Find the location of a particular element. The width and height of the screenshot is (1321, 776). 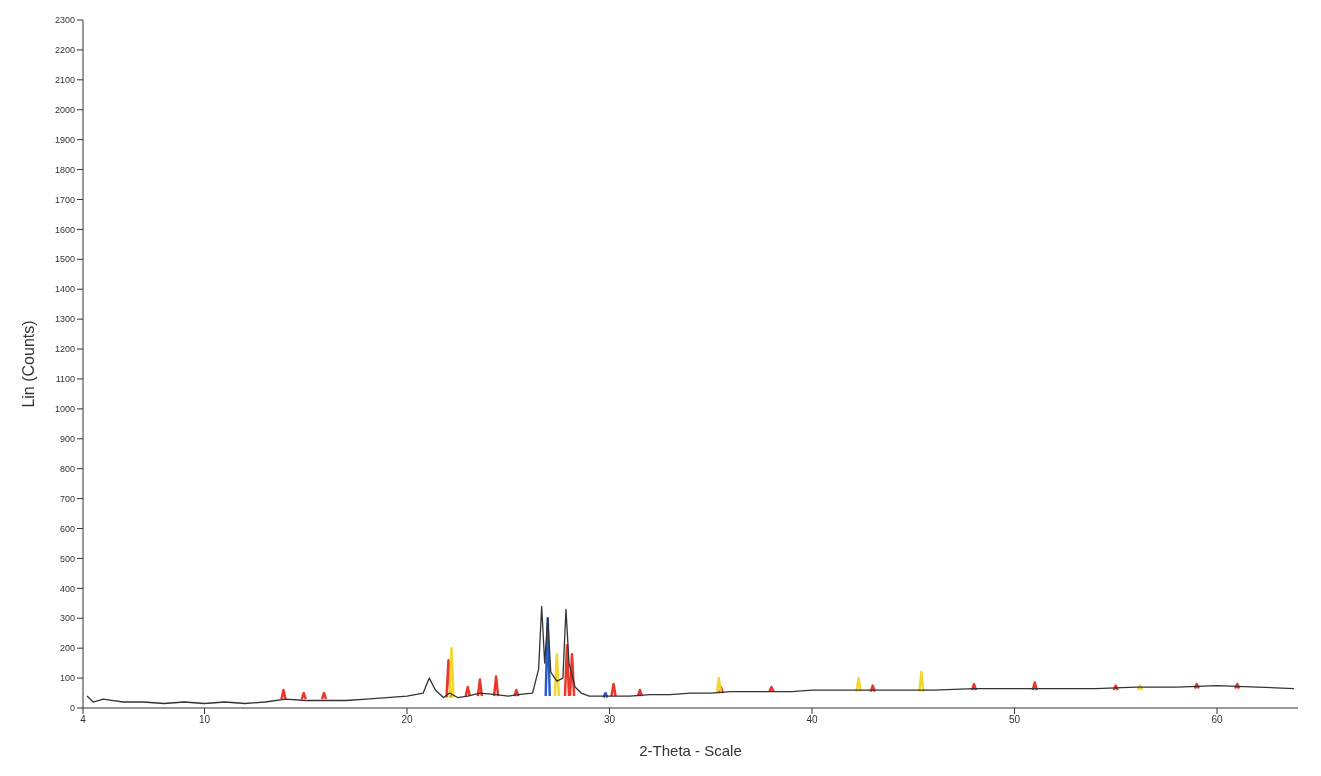

y-tick-label: 400 is located at coordinates (67, 588).